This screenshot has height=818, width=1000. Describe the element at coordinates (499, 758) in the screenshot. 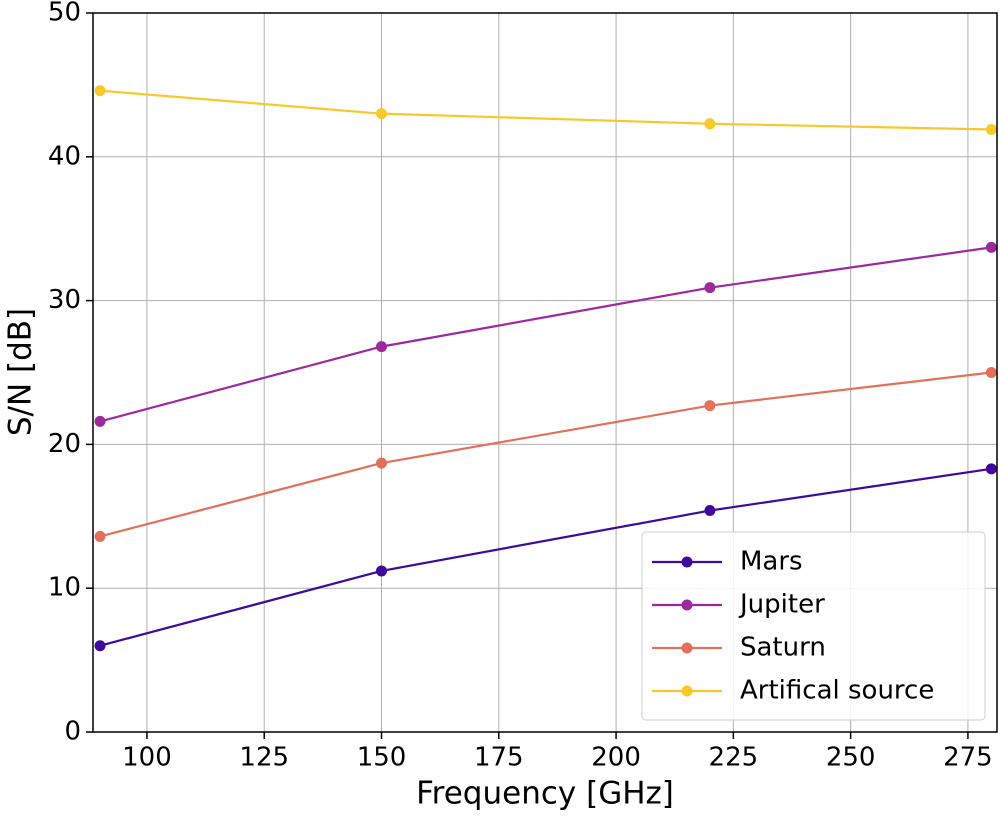

I see `x-tick-label: 175` at that location.